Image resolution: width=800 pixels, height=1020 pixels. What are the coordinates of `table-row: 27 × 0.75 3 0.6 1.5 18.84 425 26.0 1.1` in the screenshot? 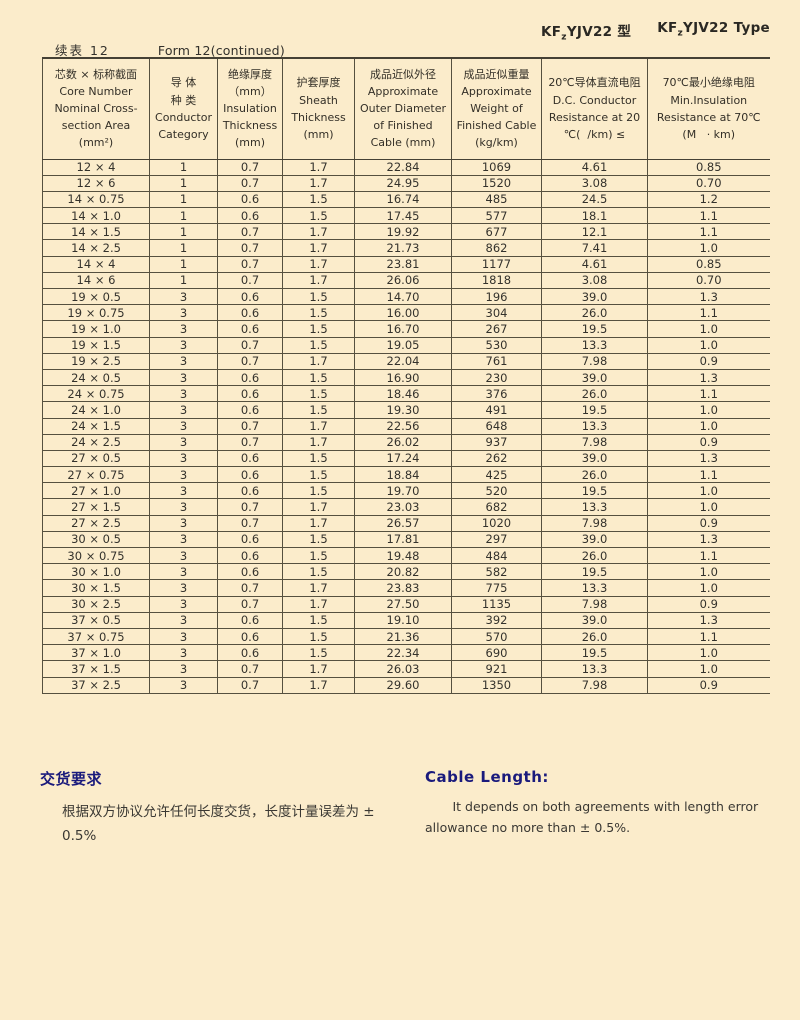 It's located at (406, 475).